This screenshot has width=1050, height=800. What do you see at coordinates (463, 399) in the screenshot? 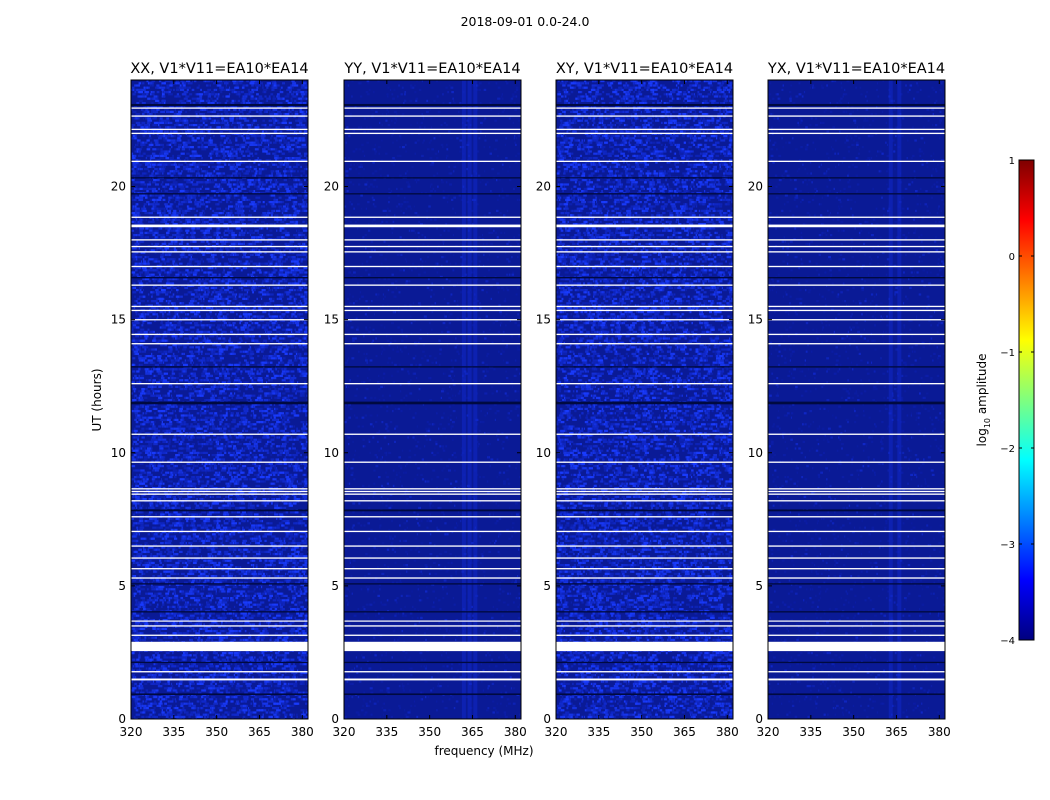
I see `rfi-channel` at bounding box center [463, 399].